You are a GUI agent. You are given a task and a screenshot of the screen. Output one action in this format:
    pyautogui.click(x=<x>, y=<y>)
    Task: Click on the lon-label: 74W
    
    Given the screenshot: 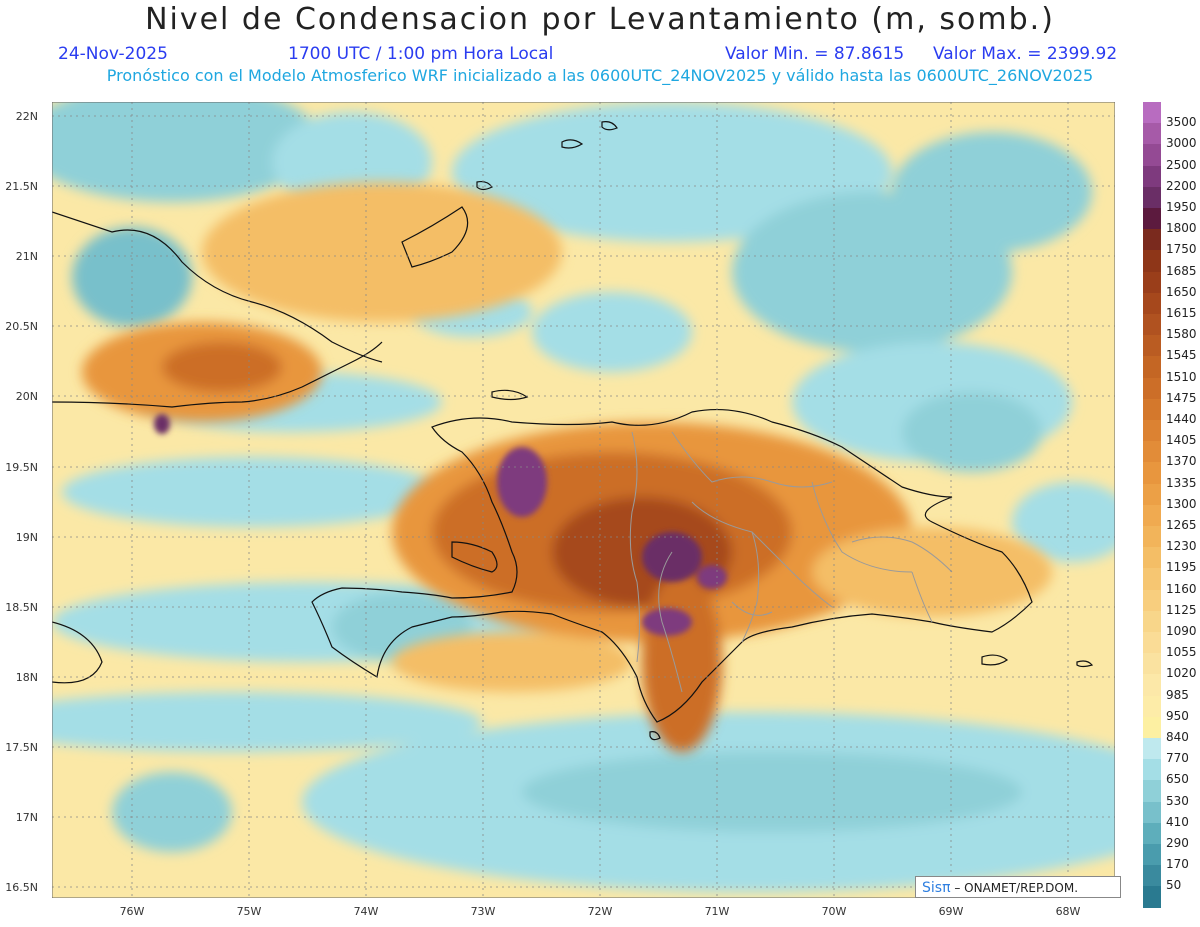 What is the action you would take?
    pyautogui.click(x=366, y=911)
    